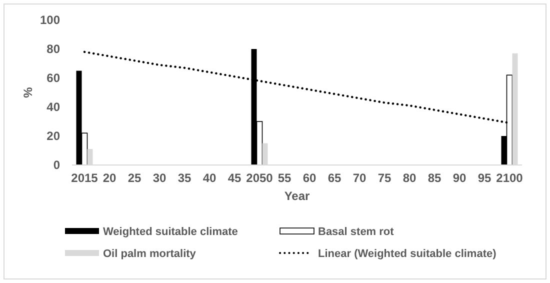 The height and width of the screenshot is (283, 550). I want to click on x-tick-label: 95, so click(485, 178).